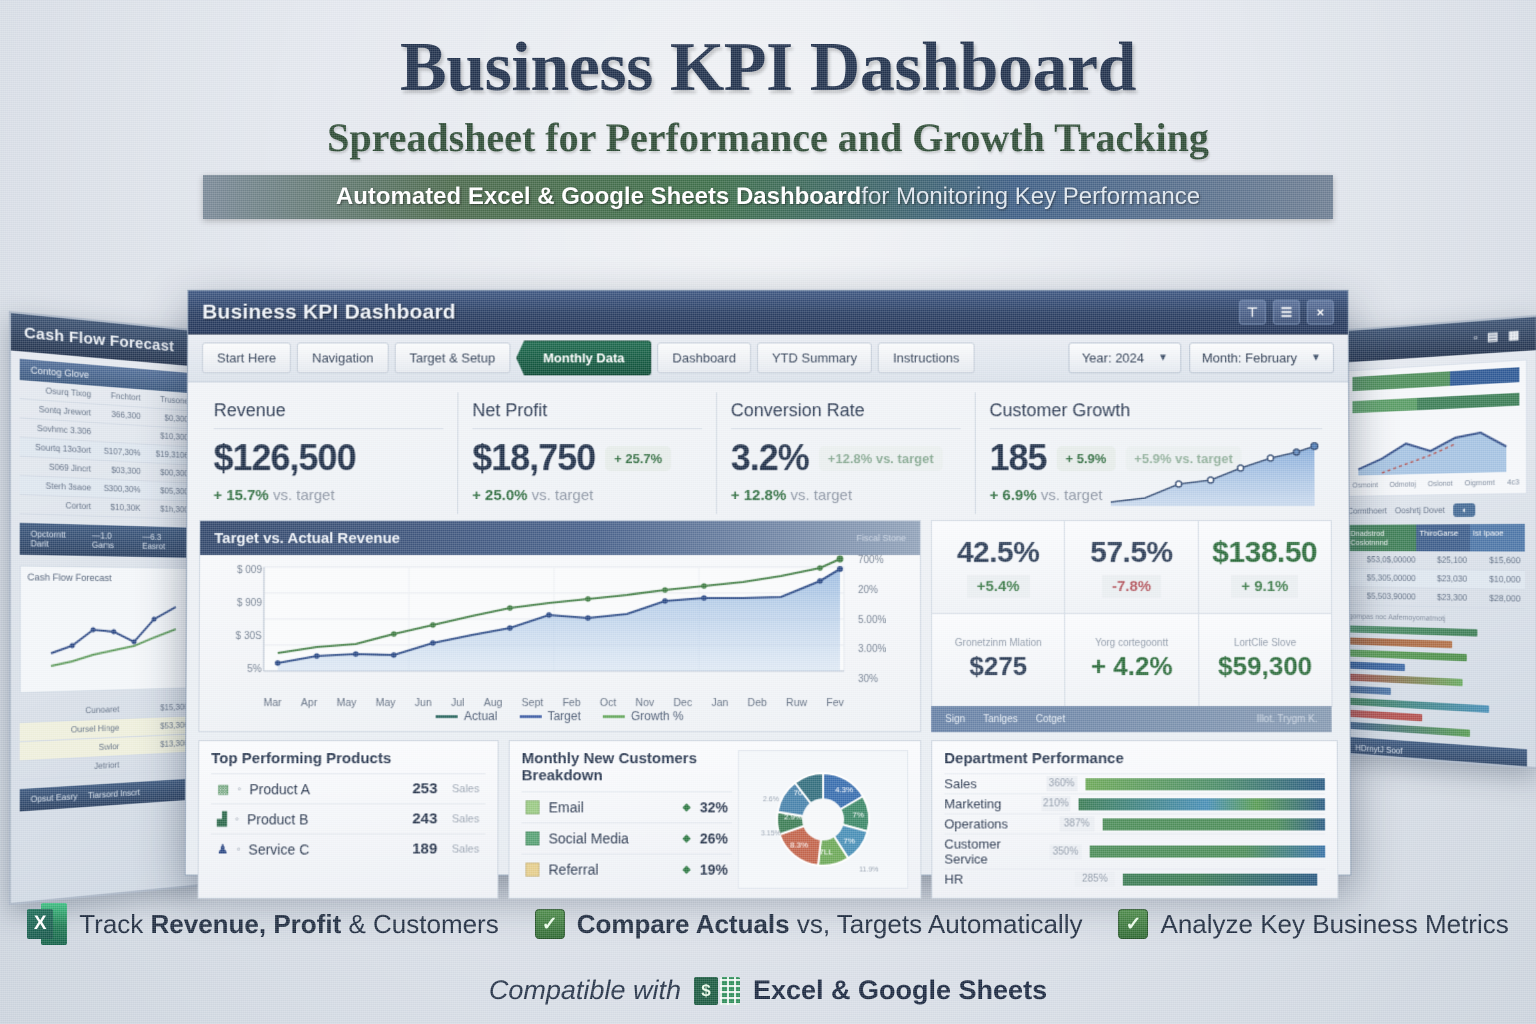  I want to click on check-icon: ✓, so click(1133, 924).